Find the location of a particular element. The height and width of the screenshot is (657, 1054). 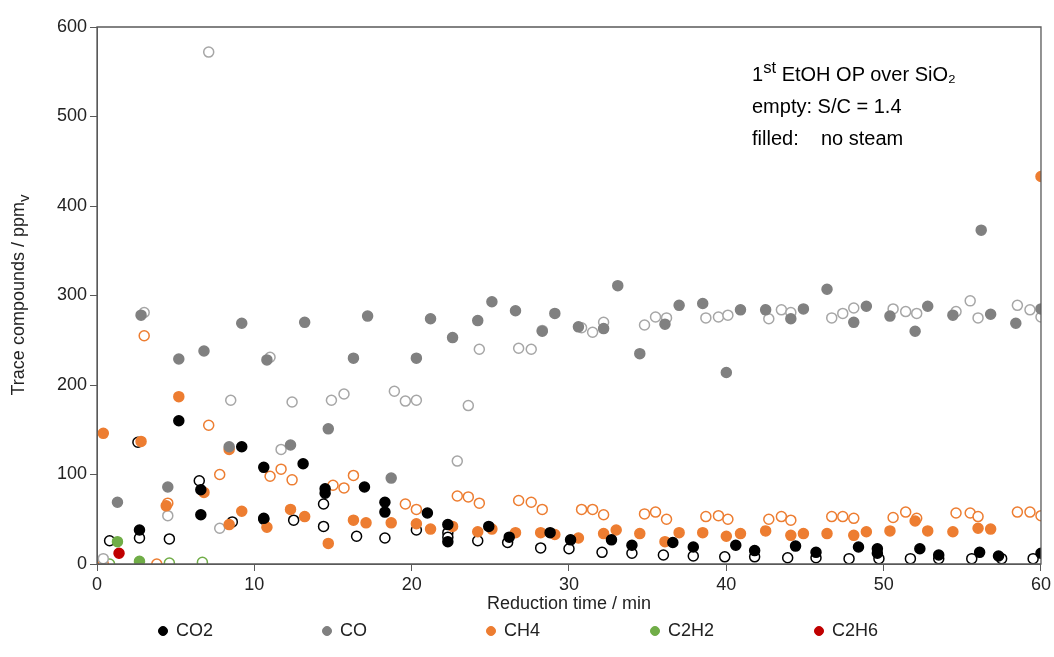

x-tick-label: 30 is located at coordinates (569, 583).